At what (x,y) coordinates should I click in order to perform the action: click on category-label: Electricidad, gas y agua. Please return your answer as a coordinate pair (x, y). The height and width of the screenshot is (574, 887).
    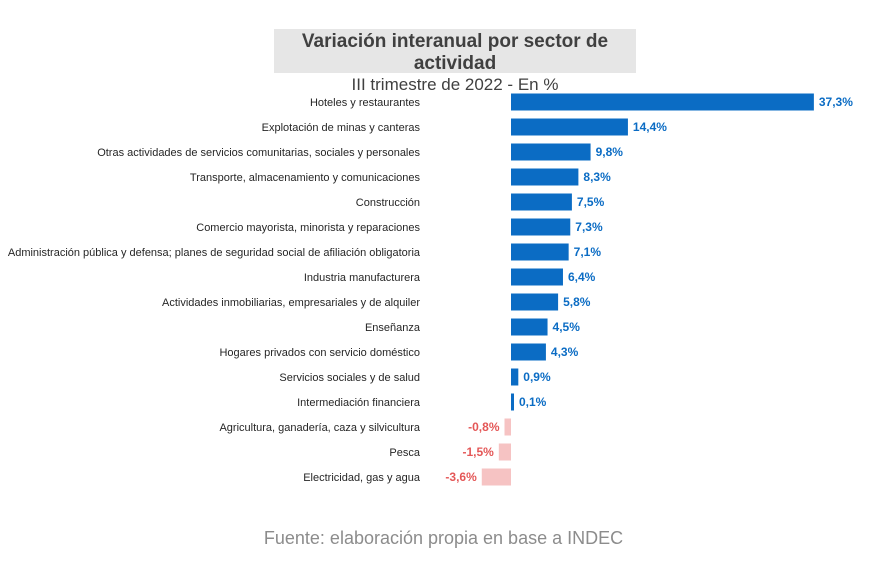
    Looking at the image, I should click on (362, 478).